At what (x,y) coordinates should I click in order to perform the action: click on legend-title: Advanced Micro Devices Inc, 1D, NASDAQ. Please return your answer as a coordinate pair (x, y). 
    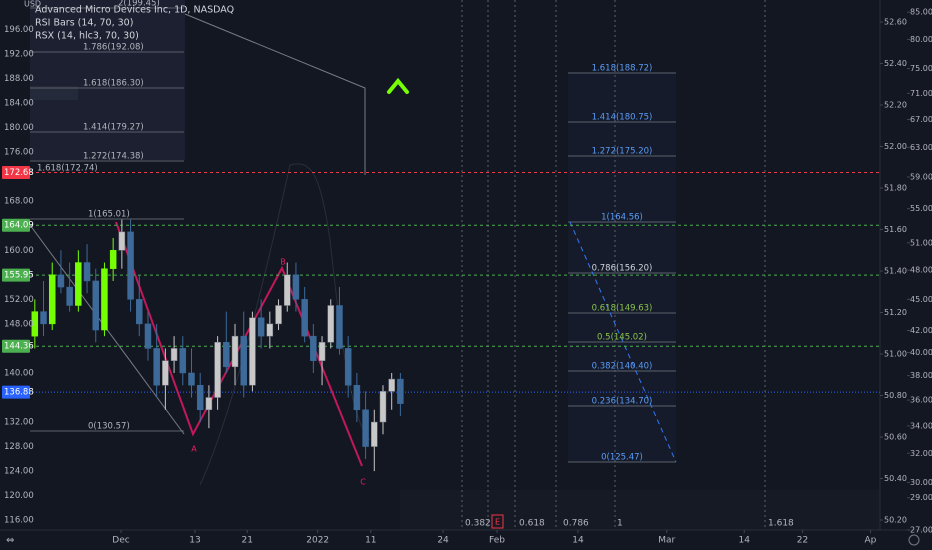
    Looking at the image, I should click on (134, 10).